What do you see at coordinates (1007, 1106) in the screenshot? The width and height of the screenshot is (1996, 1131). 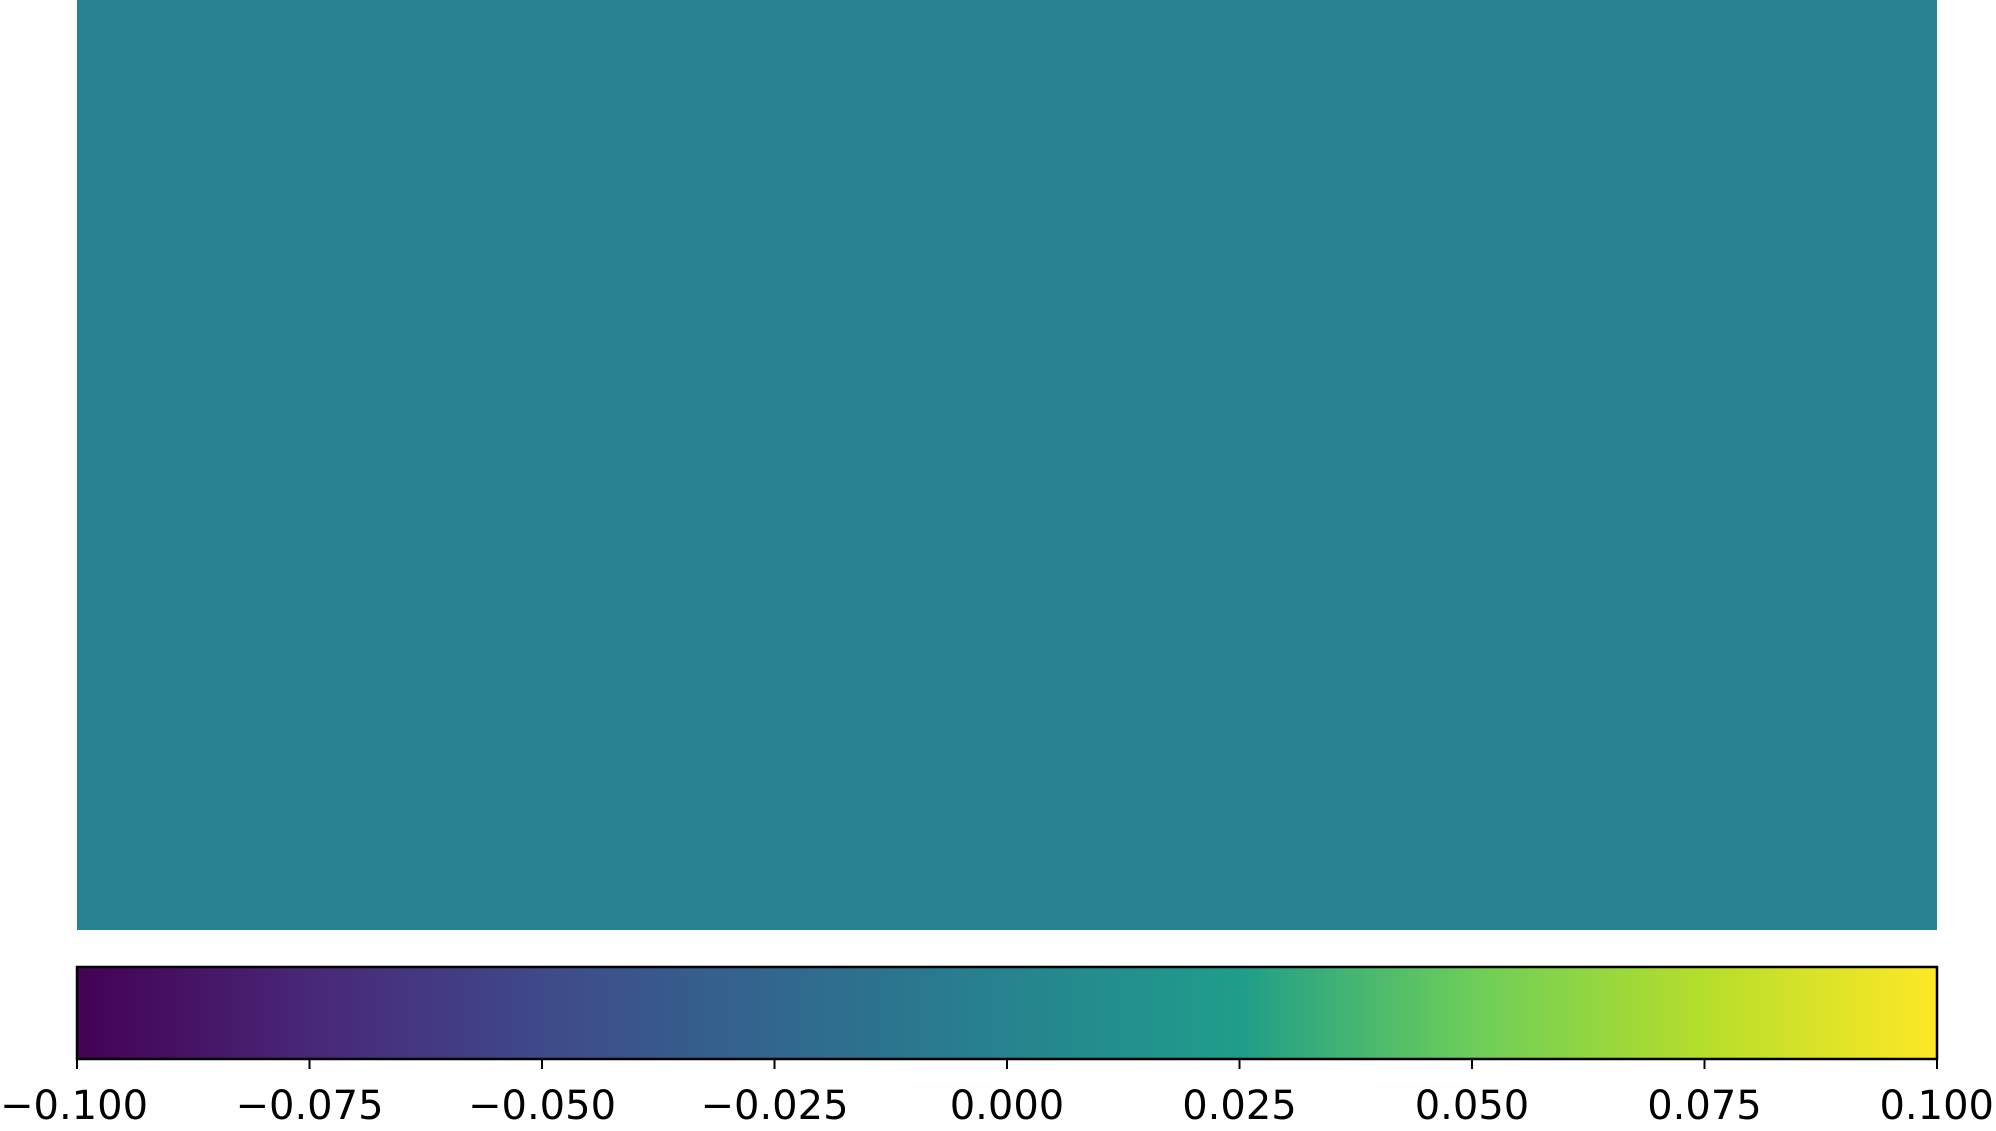 I see `colorbar-tick-label: 0.000` at bounding box center [1007, 1106].